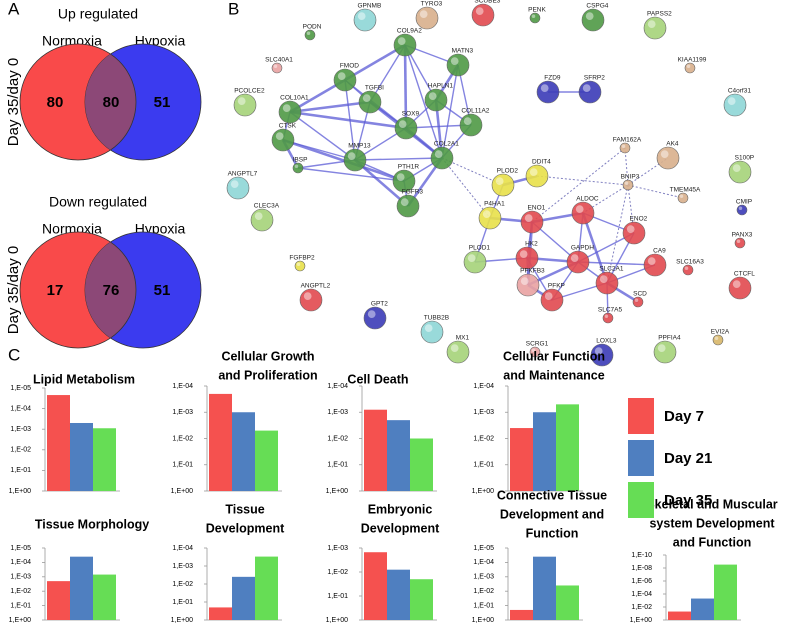 This screenshot has width=789, height=627. I want to click on y-tick-label: 1,E-03, so click(483, 412).